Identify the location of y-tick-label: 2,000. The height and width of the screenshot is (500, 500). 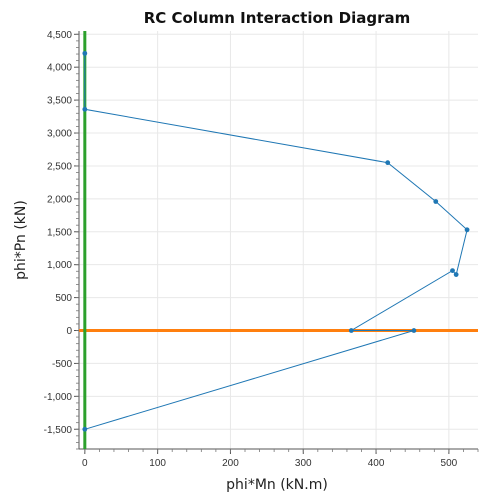
(59, 199).